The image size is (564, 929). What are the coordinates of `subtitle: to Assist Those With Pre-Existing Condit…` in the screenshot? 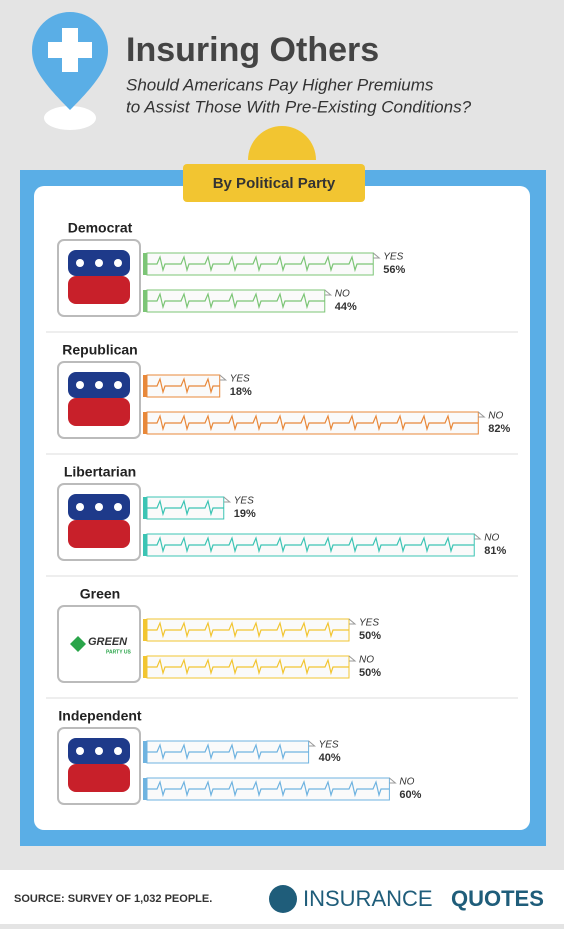 It's located at (299, 106).